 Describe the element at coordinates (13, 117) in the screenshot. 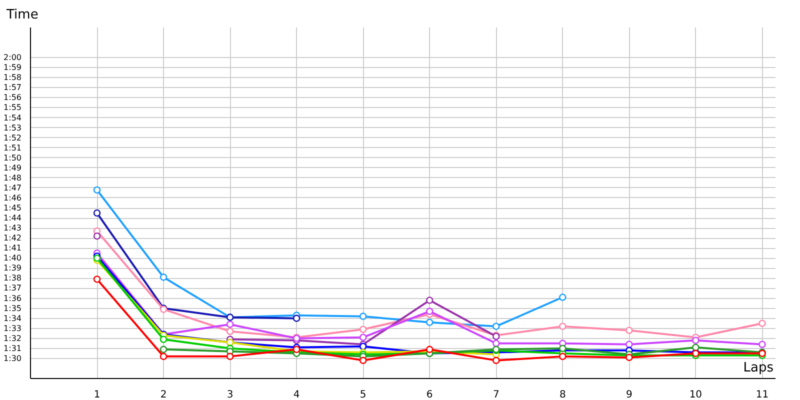

I see `y-tick-label: 1:54` at that location.